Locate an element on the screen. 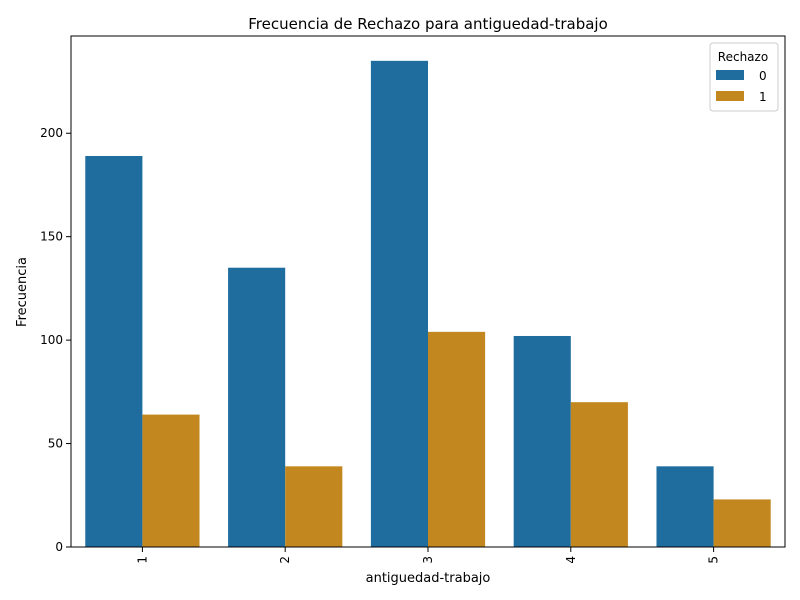  legend-title: Rechazo is located at coordinates (743, 57).